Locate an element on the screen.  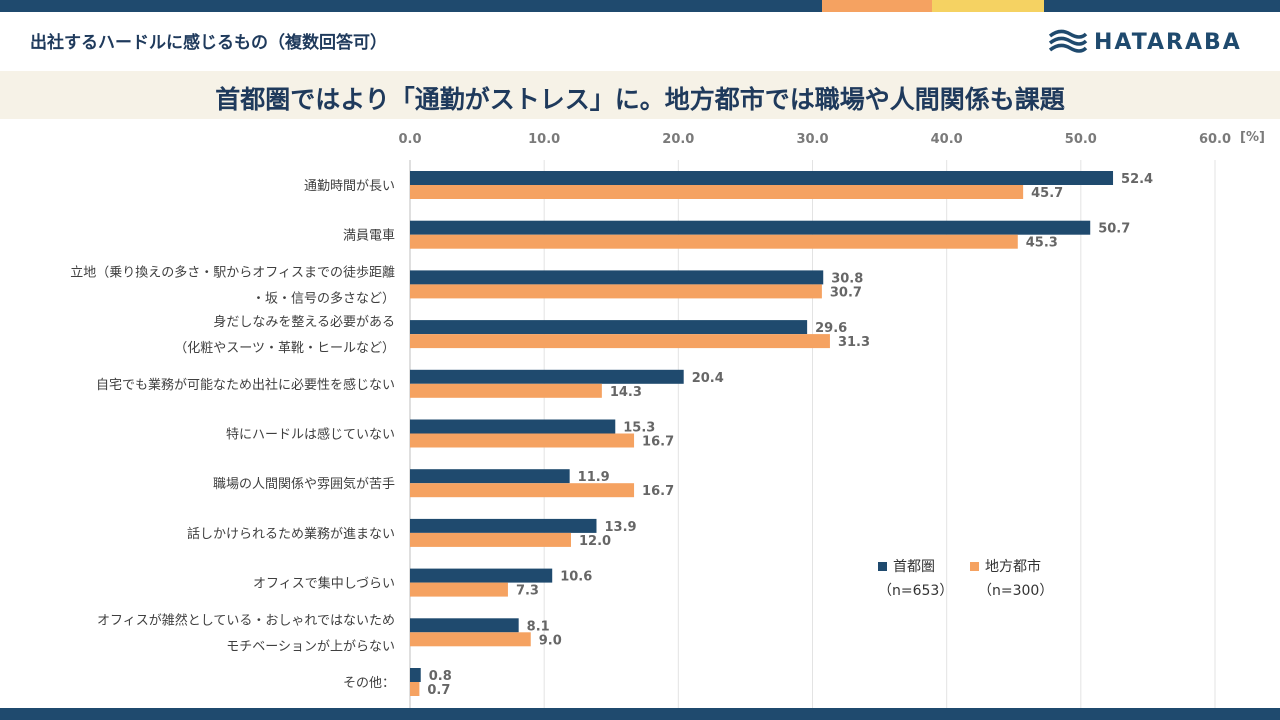
top-accent-bar is located at coordinates (640, 6).